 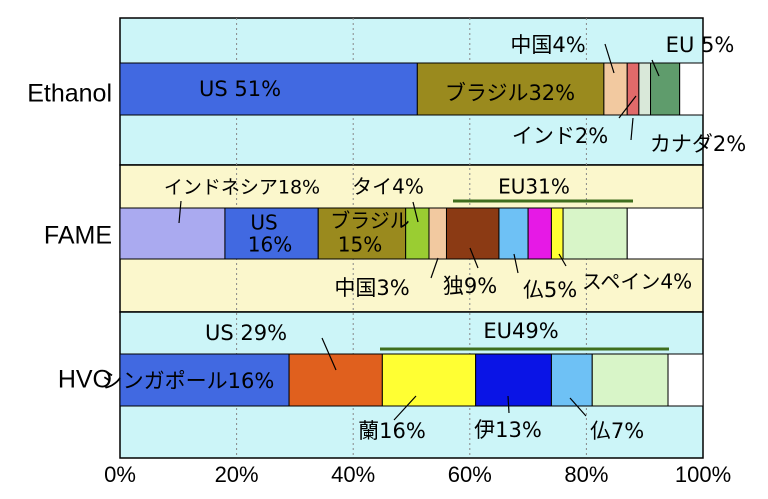 I want to click on data-label-fame-0: インドネシア18%, so click(x=242, y=188).